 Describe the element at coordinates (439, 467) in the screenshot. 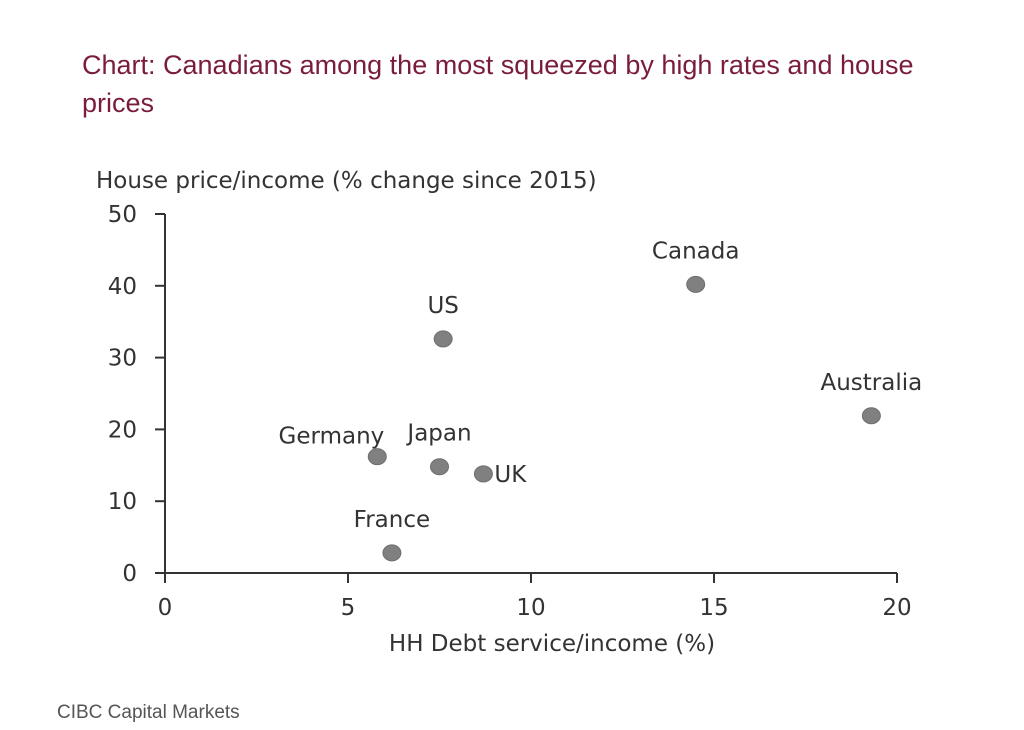

I see `point-japan` at that location.